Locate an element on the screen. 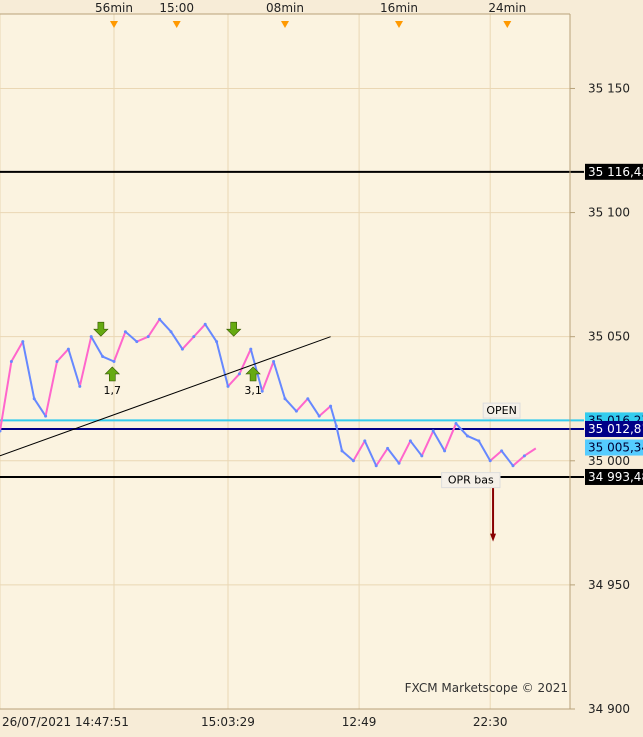 This screenshot has height=737, width=643. x-top-tick-label: 16min is located at coordinates (399, 8).